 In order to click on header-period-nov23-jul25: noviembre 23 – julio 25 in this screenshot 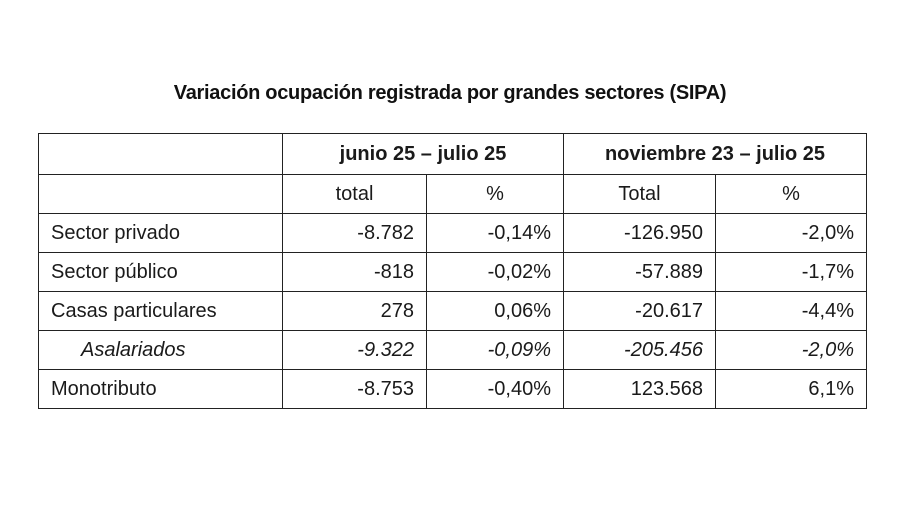, I will do `click(715, 154)`.